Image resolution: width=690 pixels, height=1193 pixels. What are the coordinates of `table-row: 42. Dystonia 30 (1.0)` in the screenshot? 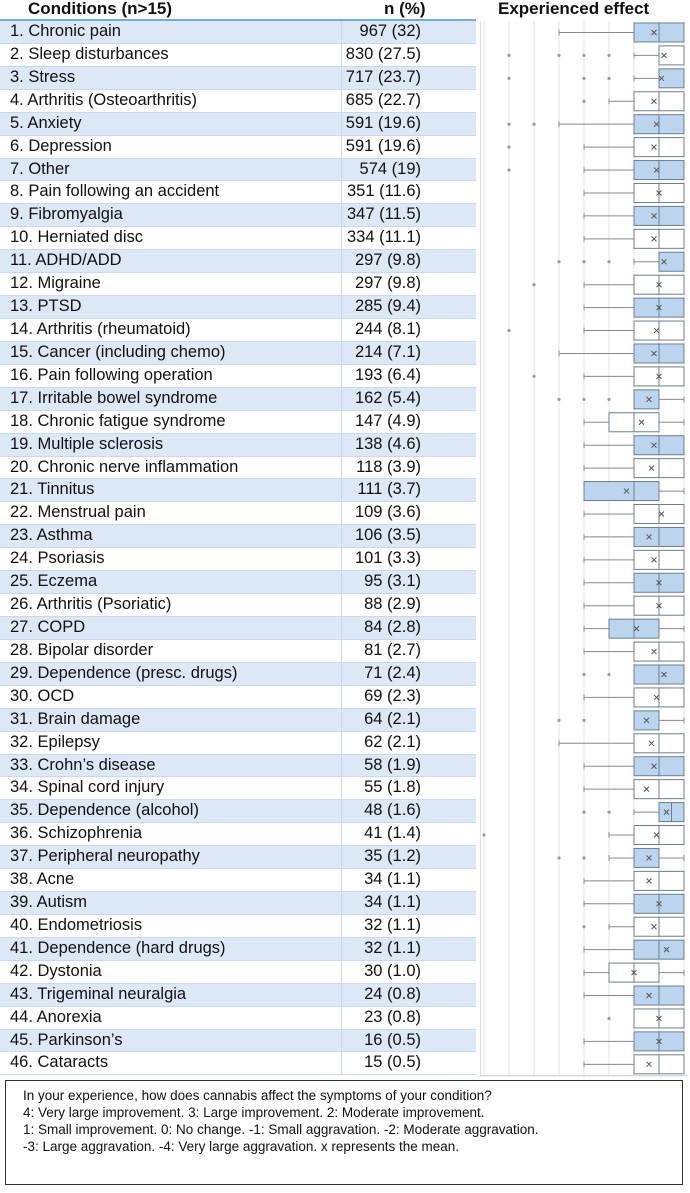 It's located at (238, 972).